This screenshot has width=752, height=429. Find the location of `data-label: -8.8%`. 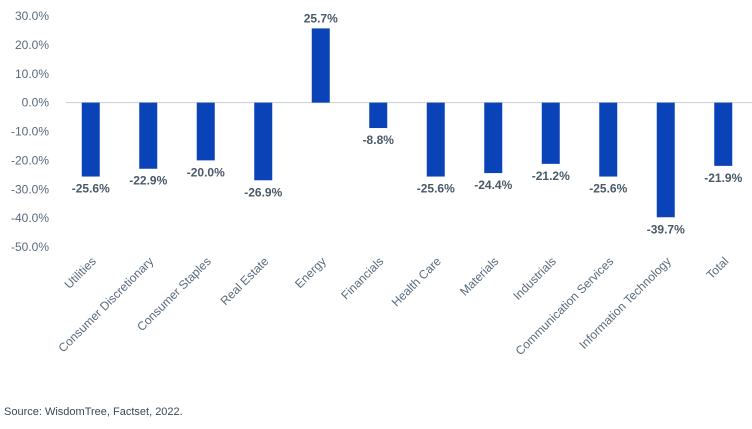

data-label: -8.8% is located at coordinates (379, 140).